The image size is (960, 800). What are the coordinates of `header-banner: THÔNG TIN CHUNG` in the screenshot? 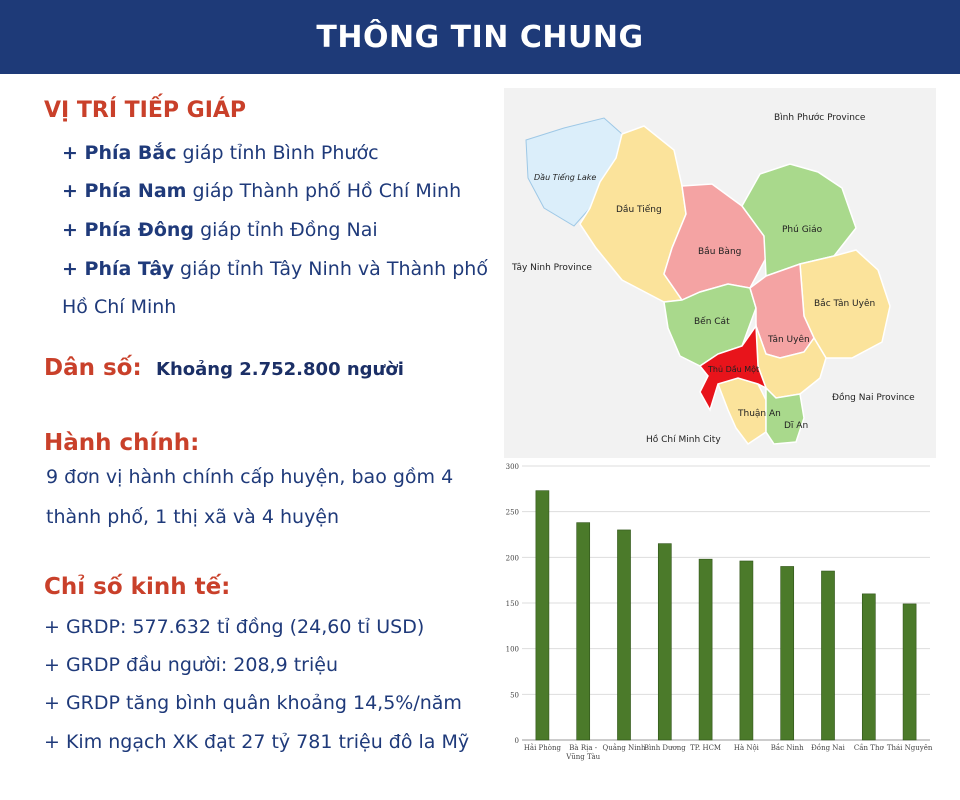 It's located at (480, 37).